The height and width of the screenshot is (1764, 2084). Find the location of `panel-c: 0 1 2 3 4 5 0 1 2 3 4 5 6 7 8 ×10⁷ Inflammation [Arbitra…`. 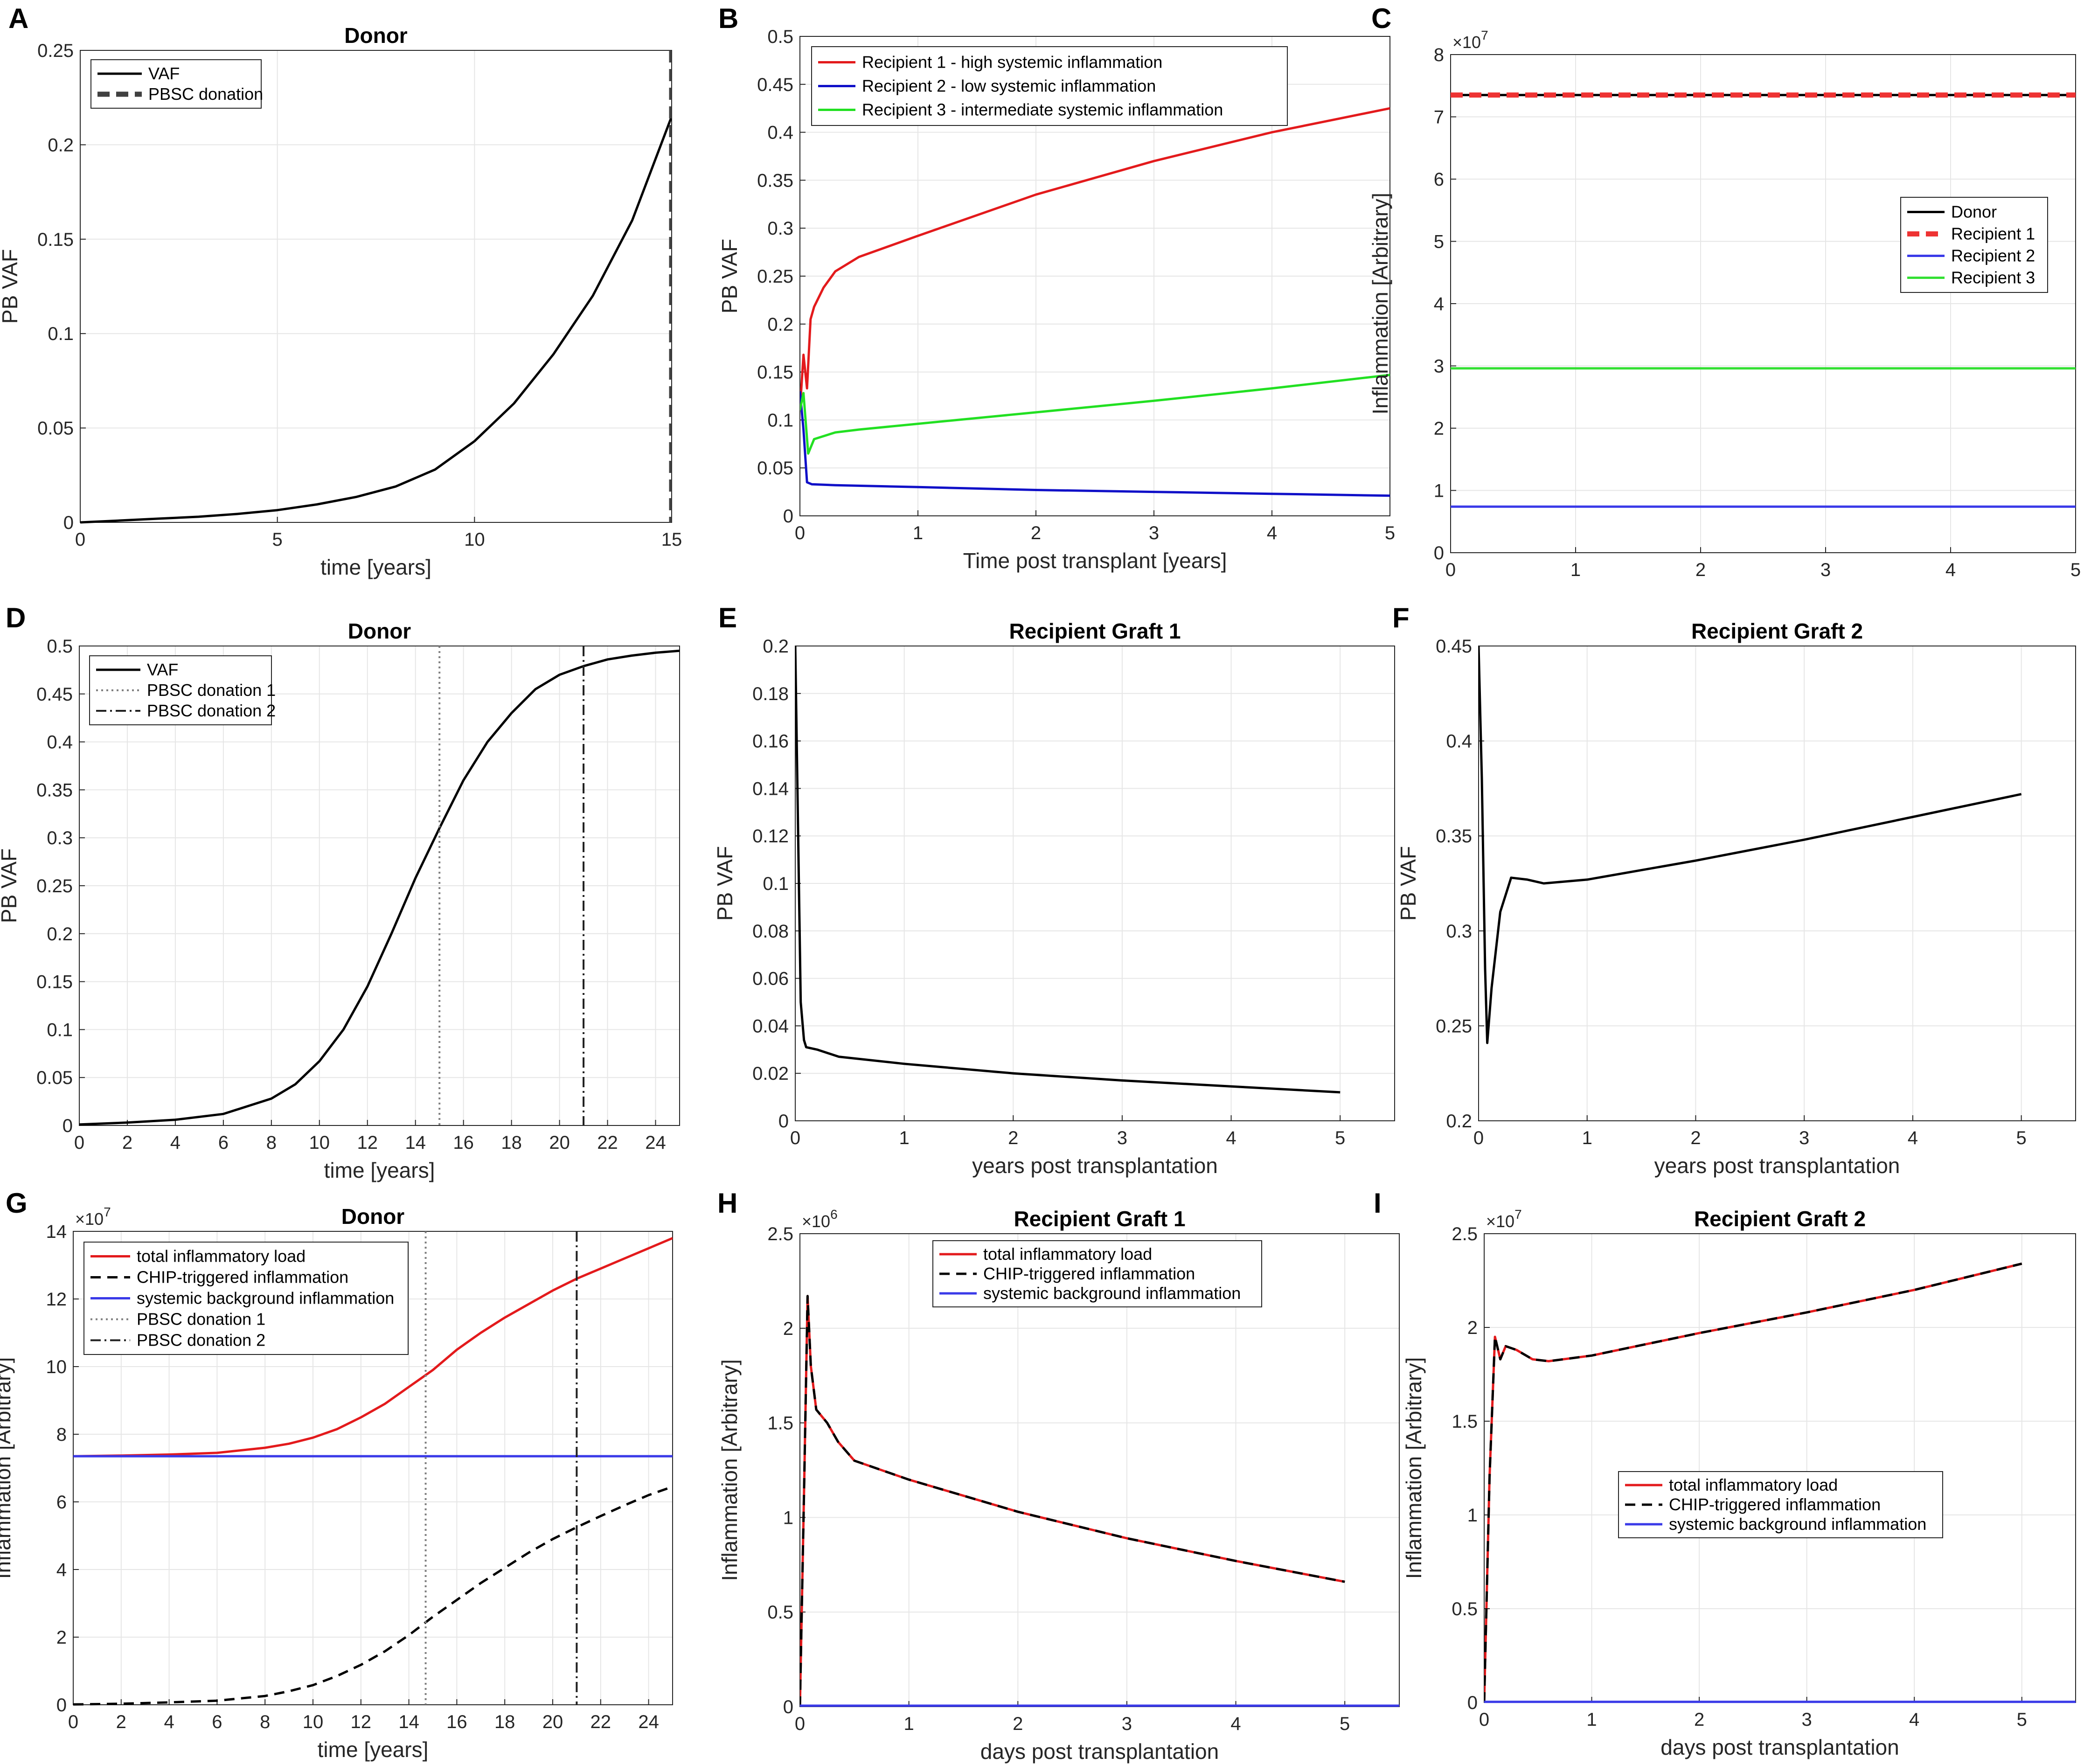

panel-c: 0 1 2 3 4 5 0 1 2 3 4 5 6 7 8 ×10⁷ Inflammation [Arbitra… is located at coordinates (1725, 291).